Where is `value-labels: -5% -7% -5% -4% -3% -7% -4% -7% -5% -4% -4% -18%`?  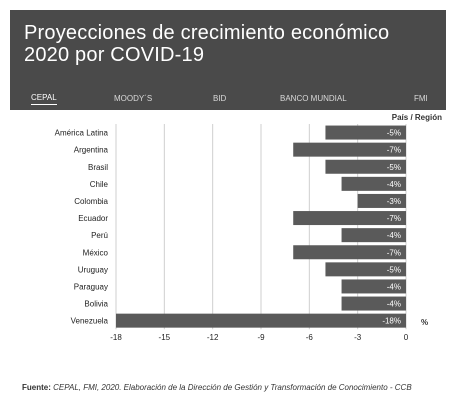 value-labels: -5% -7% -5% -4% -3% -7% -4% -7% -5% -4% -4% -18% is located at coordinates (391, 227).